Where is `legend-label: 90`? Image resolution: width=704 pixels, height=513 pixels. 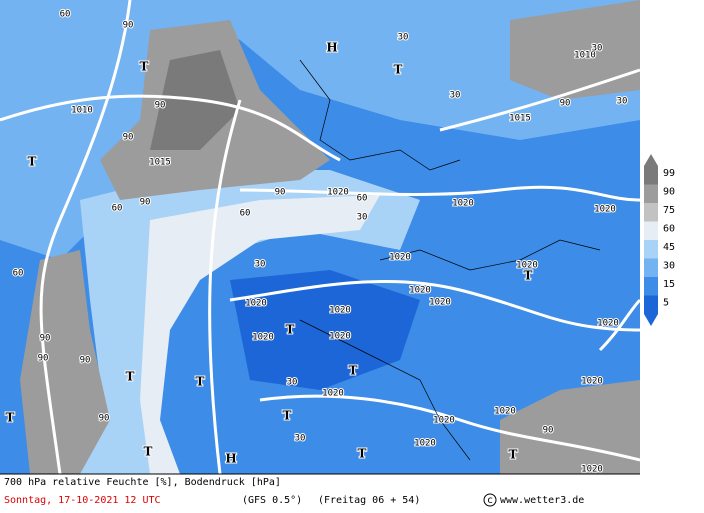
legend-label: 90 is located at coordinates (669, 192).